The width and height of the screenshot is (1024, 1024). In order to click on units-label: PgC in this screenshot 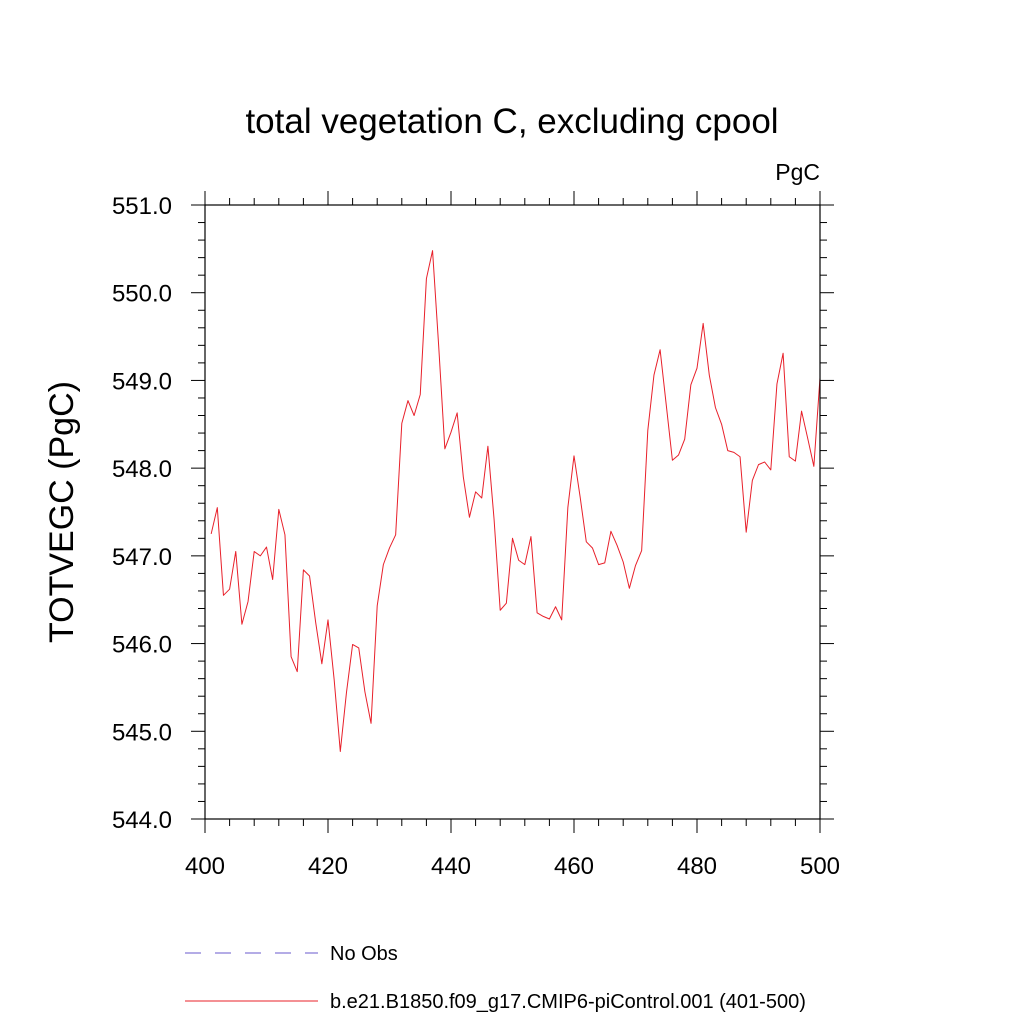, I will do `click(797, 172)`.